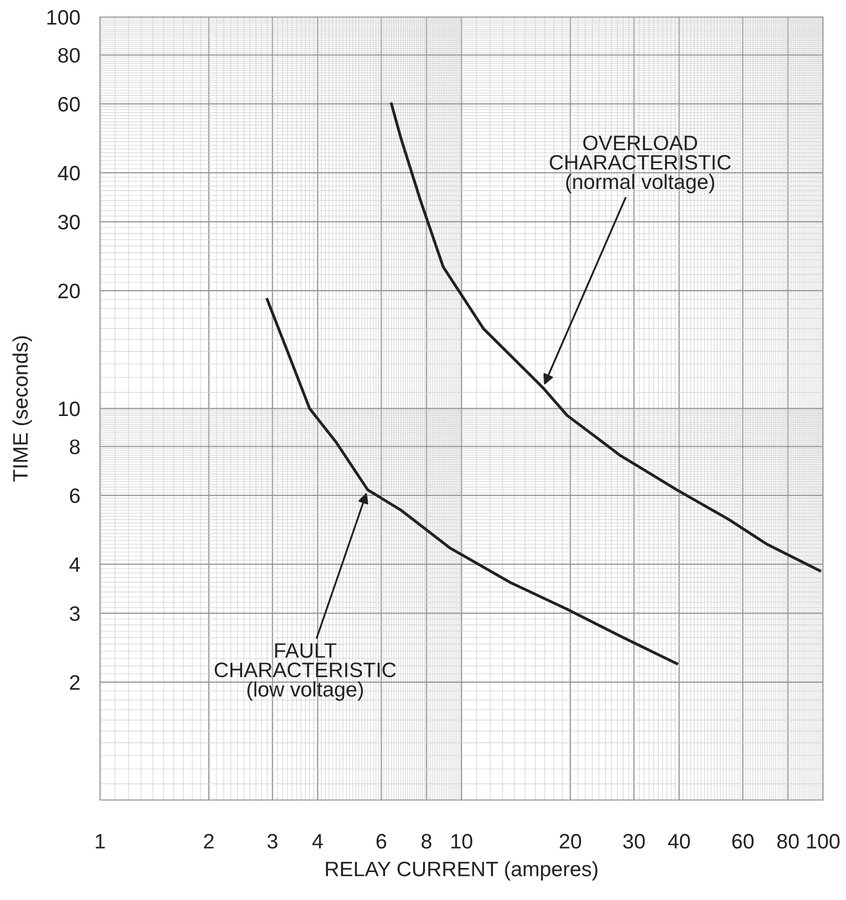 The width and height of the screenshot is (846, 900). Describe the element at coordinates (305, 672) in the screenshot. I see `annotation: FAULT CHARACTERISTIC (low voltage)` at that location.